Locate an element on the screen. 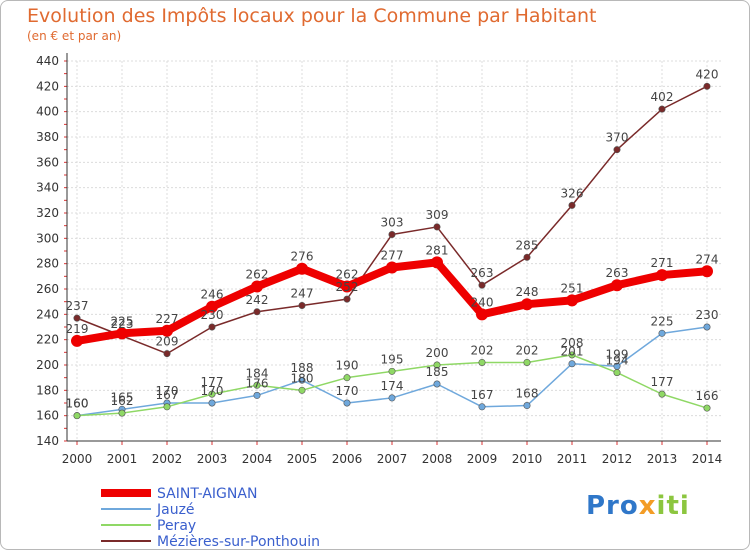  data-label-jauz--2012: 199 is located at coordinates (617, 354).